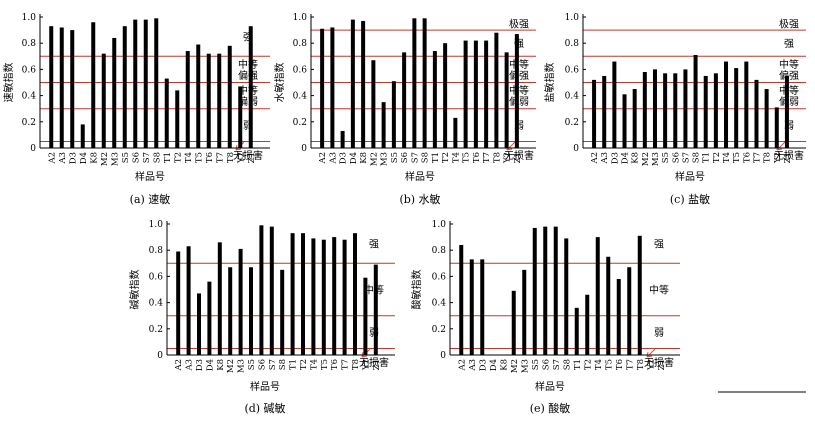 This screenshot has width=815, height=421. Describe the element at coordinates (51, 87) in the screenshot. I see `bar-A2` at that location.